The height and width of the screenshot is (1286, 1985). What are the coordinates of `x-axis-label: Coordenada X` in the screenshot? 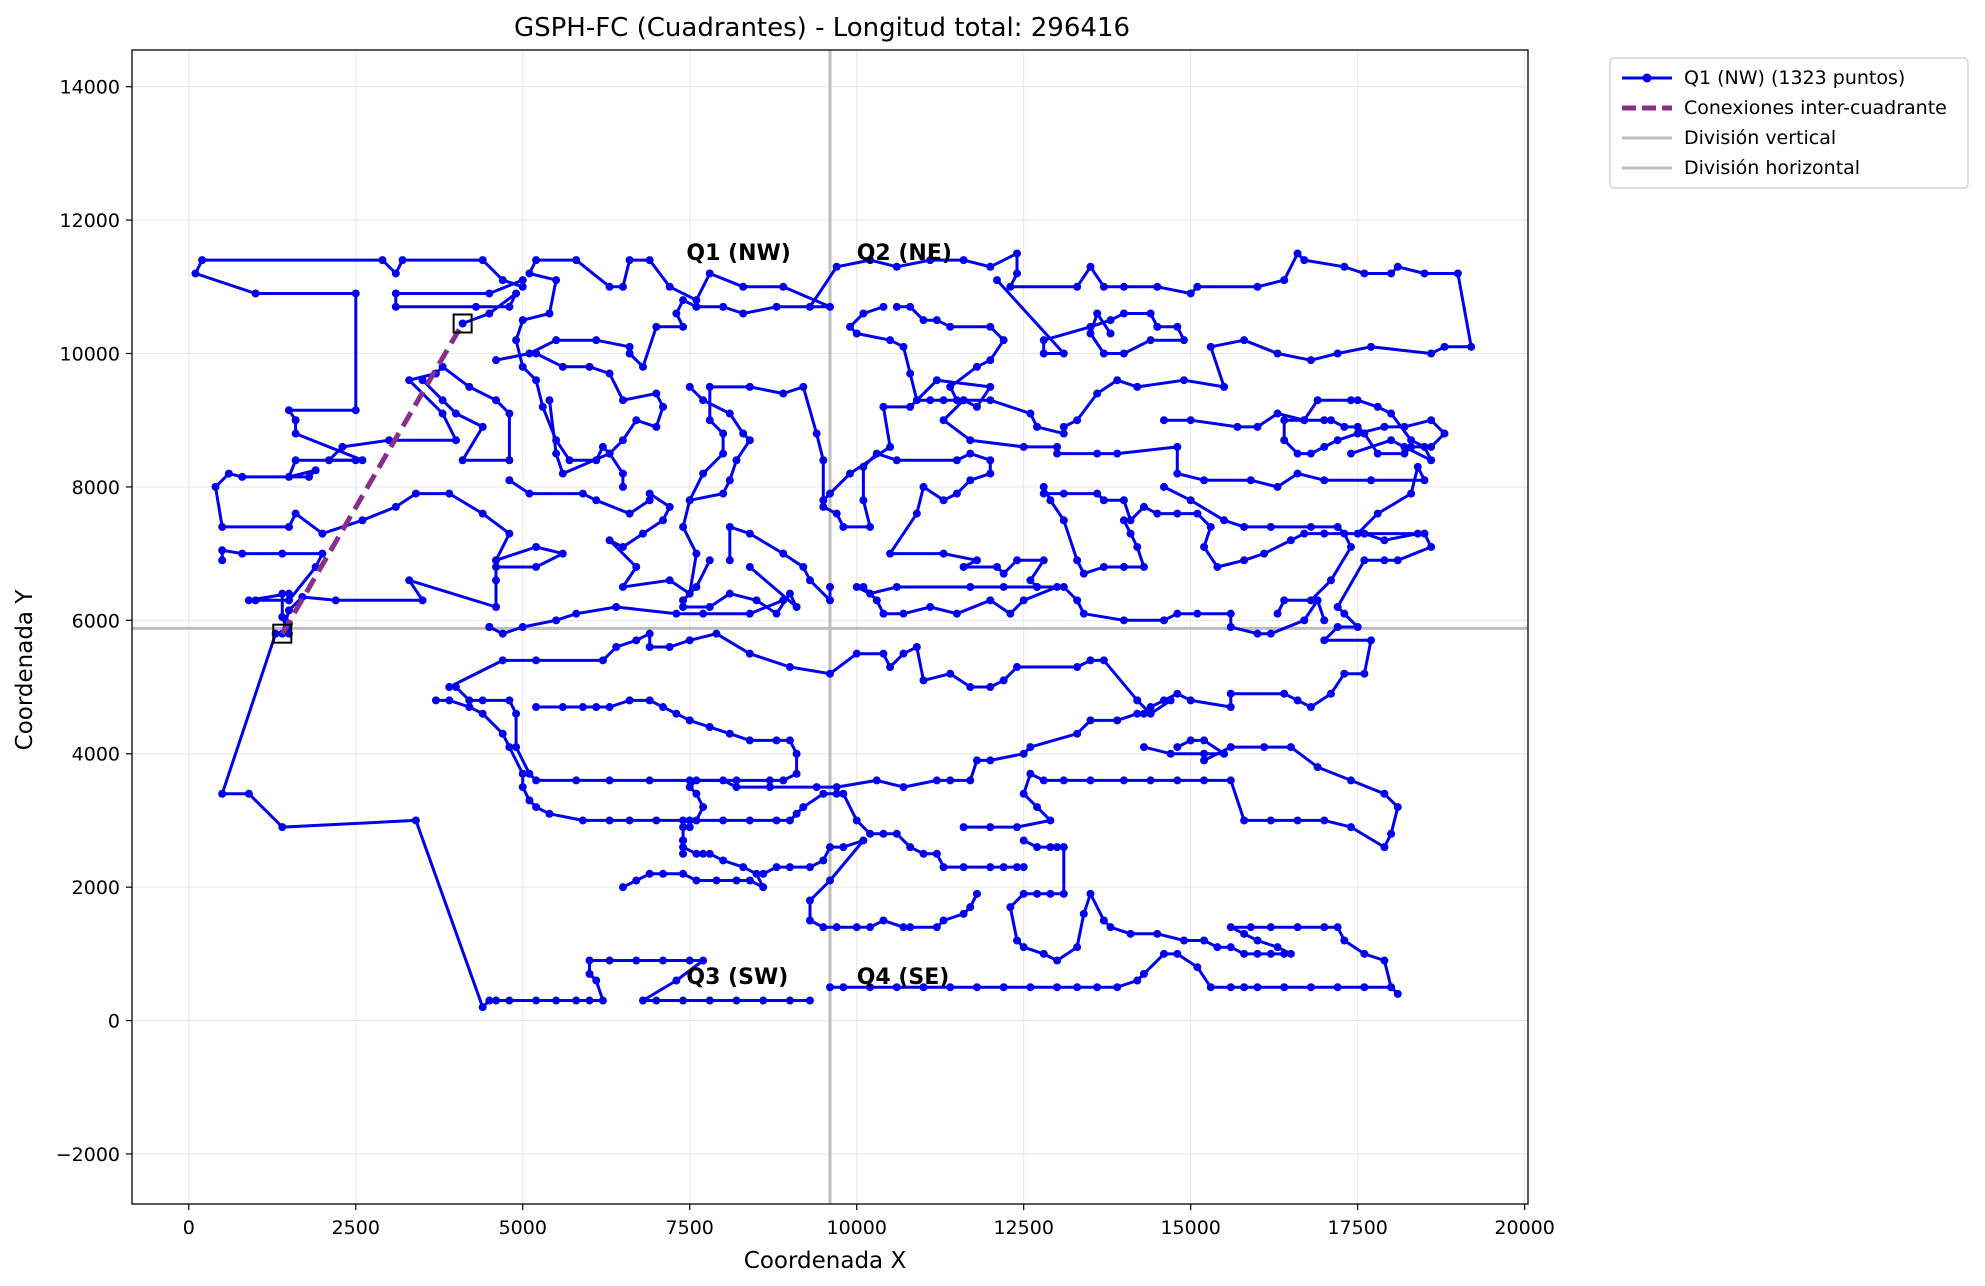 It's located at (825, 1261).